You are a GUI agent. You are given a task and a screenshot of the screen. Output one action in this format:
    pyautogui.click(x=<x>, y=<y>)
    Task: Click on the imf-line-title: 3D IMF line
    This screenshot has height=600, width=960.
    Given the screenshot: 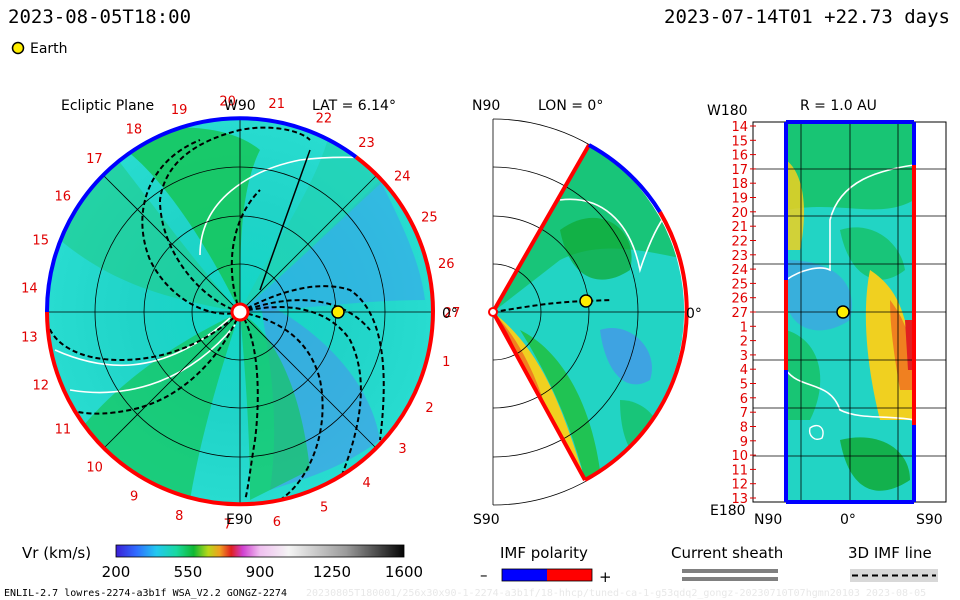 What is the action you would take?
    pyautogui.click(x=890, y=553)
    